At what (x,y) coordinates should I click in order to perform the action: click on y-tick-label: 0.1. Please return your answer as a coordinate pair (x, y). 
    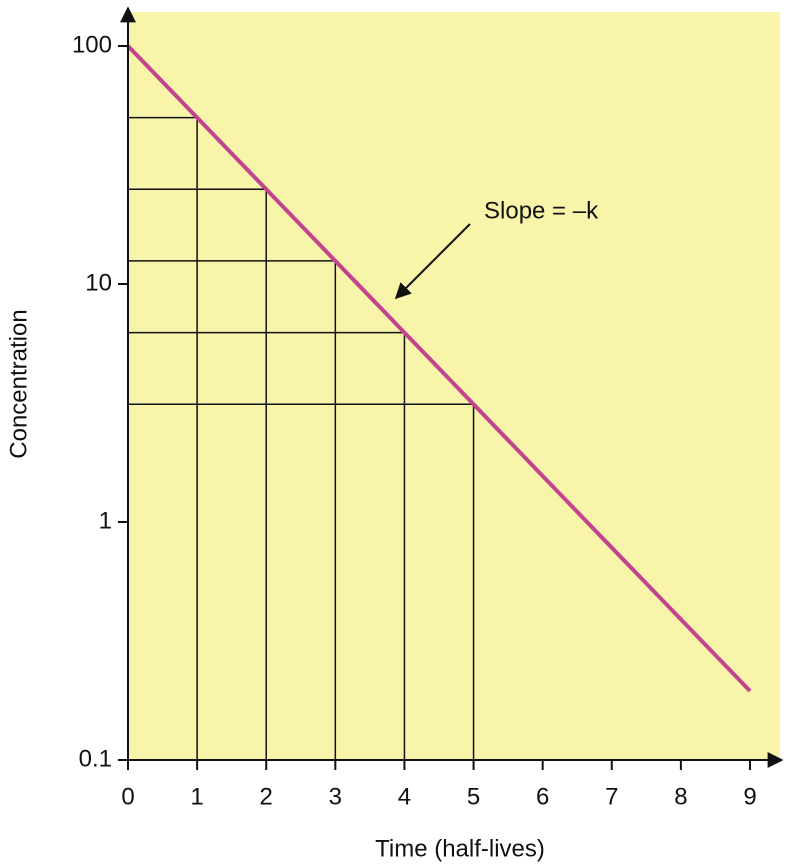
    Looking at the image, I should click on (95, 758).